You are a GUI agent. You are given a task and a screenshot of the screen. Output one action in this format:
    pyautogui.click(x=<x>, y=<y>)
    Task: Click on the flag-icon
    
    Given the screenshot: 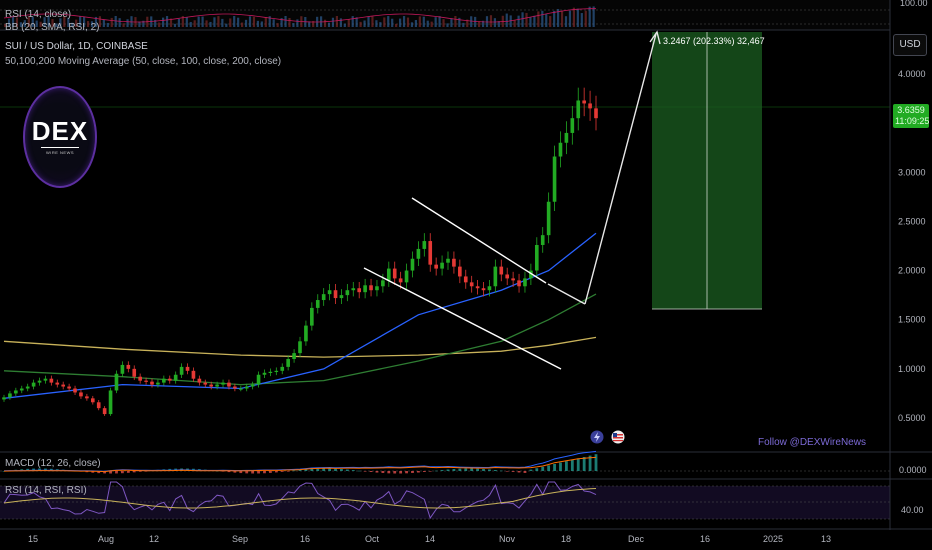 What is the action you would take?
    pyautogui.click(x=618, y=437)
    